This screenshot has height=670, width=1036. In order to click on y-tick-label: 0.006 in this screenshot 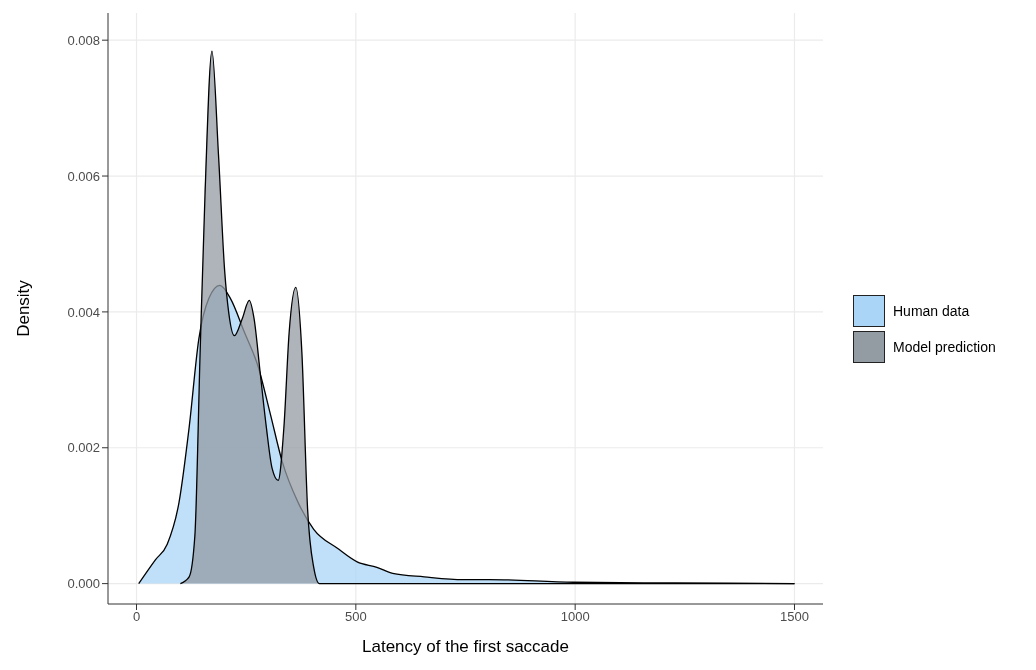, I will do `click(83, 176)`.